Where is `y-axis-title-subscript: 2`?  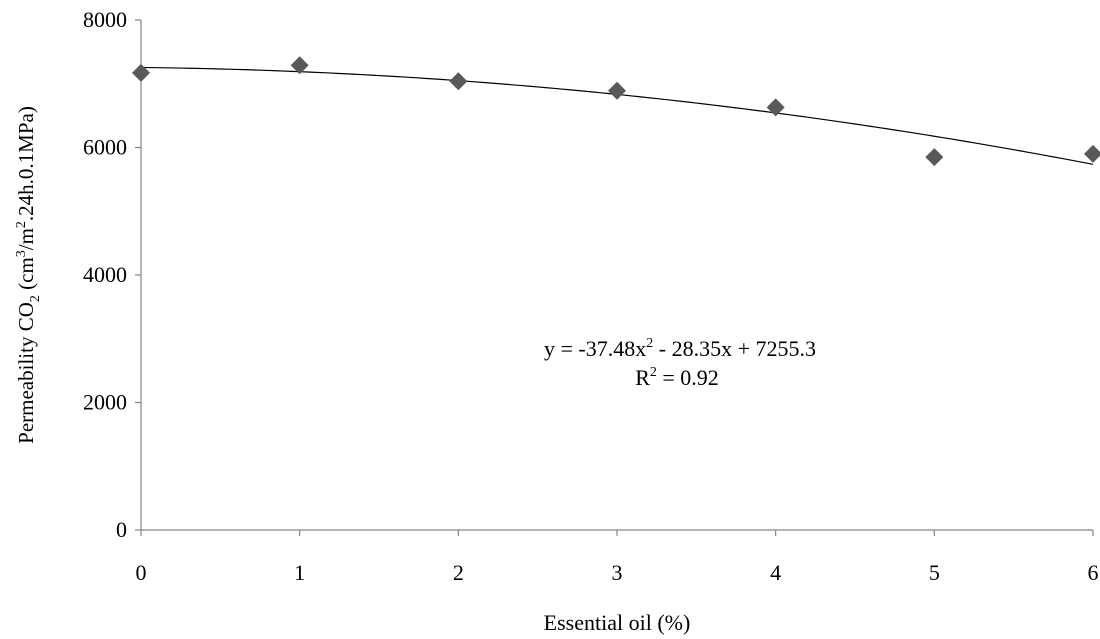 y-axis-title-subscript: 2 is located at coordinates (35, 298).